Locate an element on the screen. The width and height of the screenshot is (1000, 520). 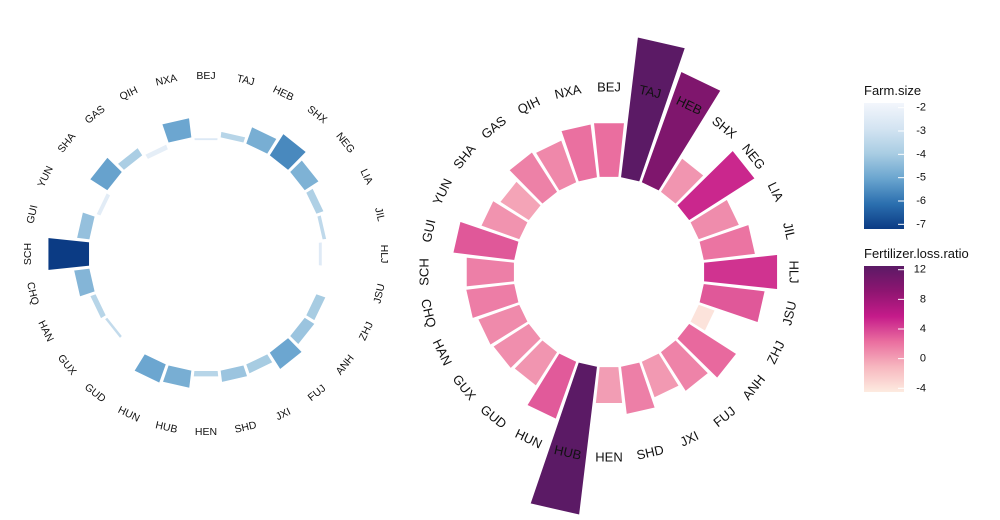
label-gud: GUD is located at coordinates (95, 393).